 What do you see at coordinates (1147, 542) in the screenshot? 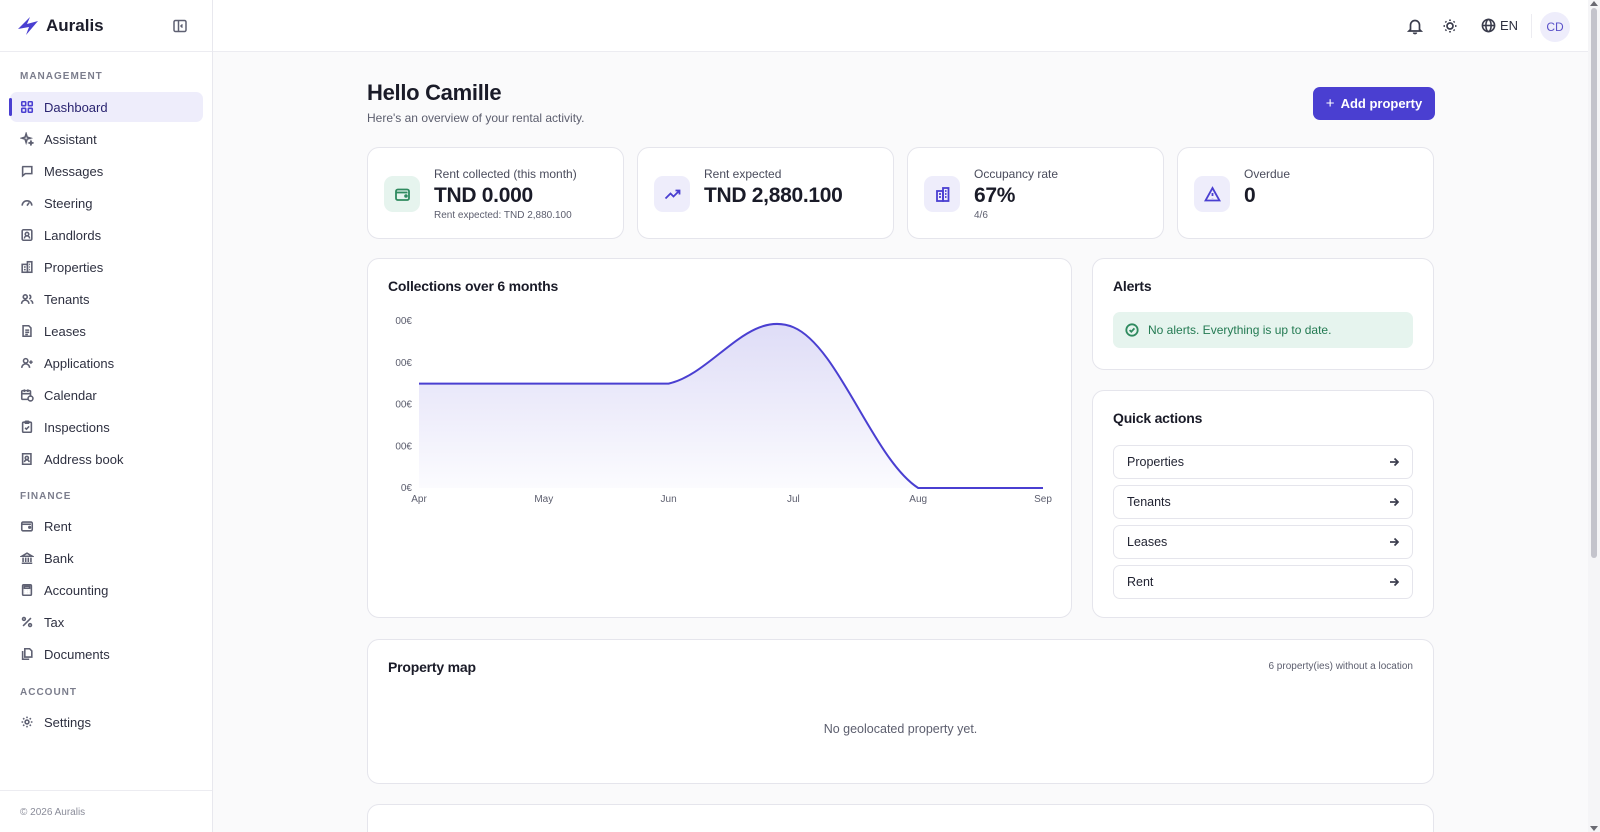
I see `quick-action-label: Leases` at bounding box center [1147, 542].